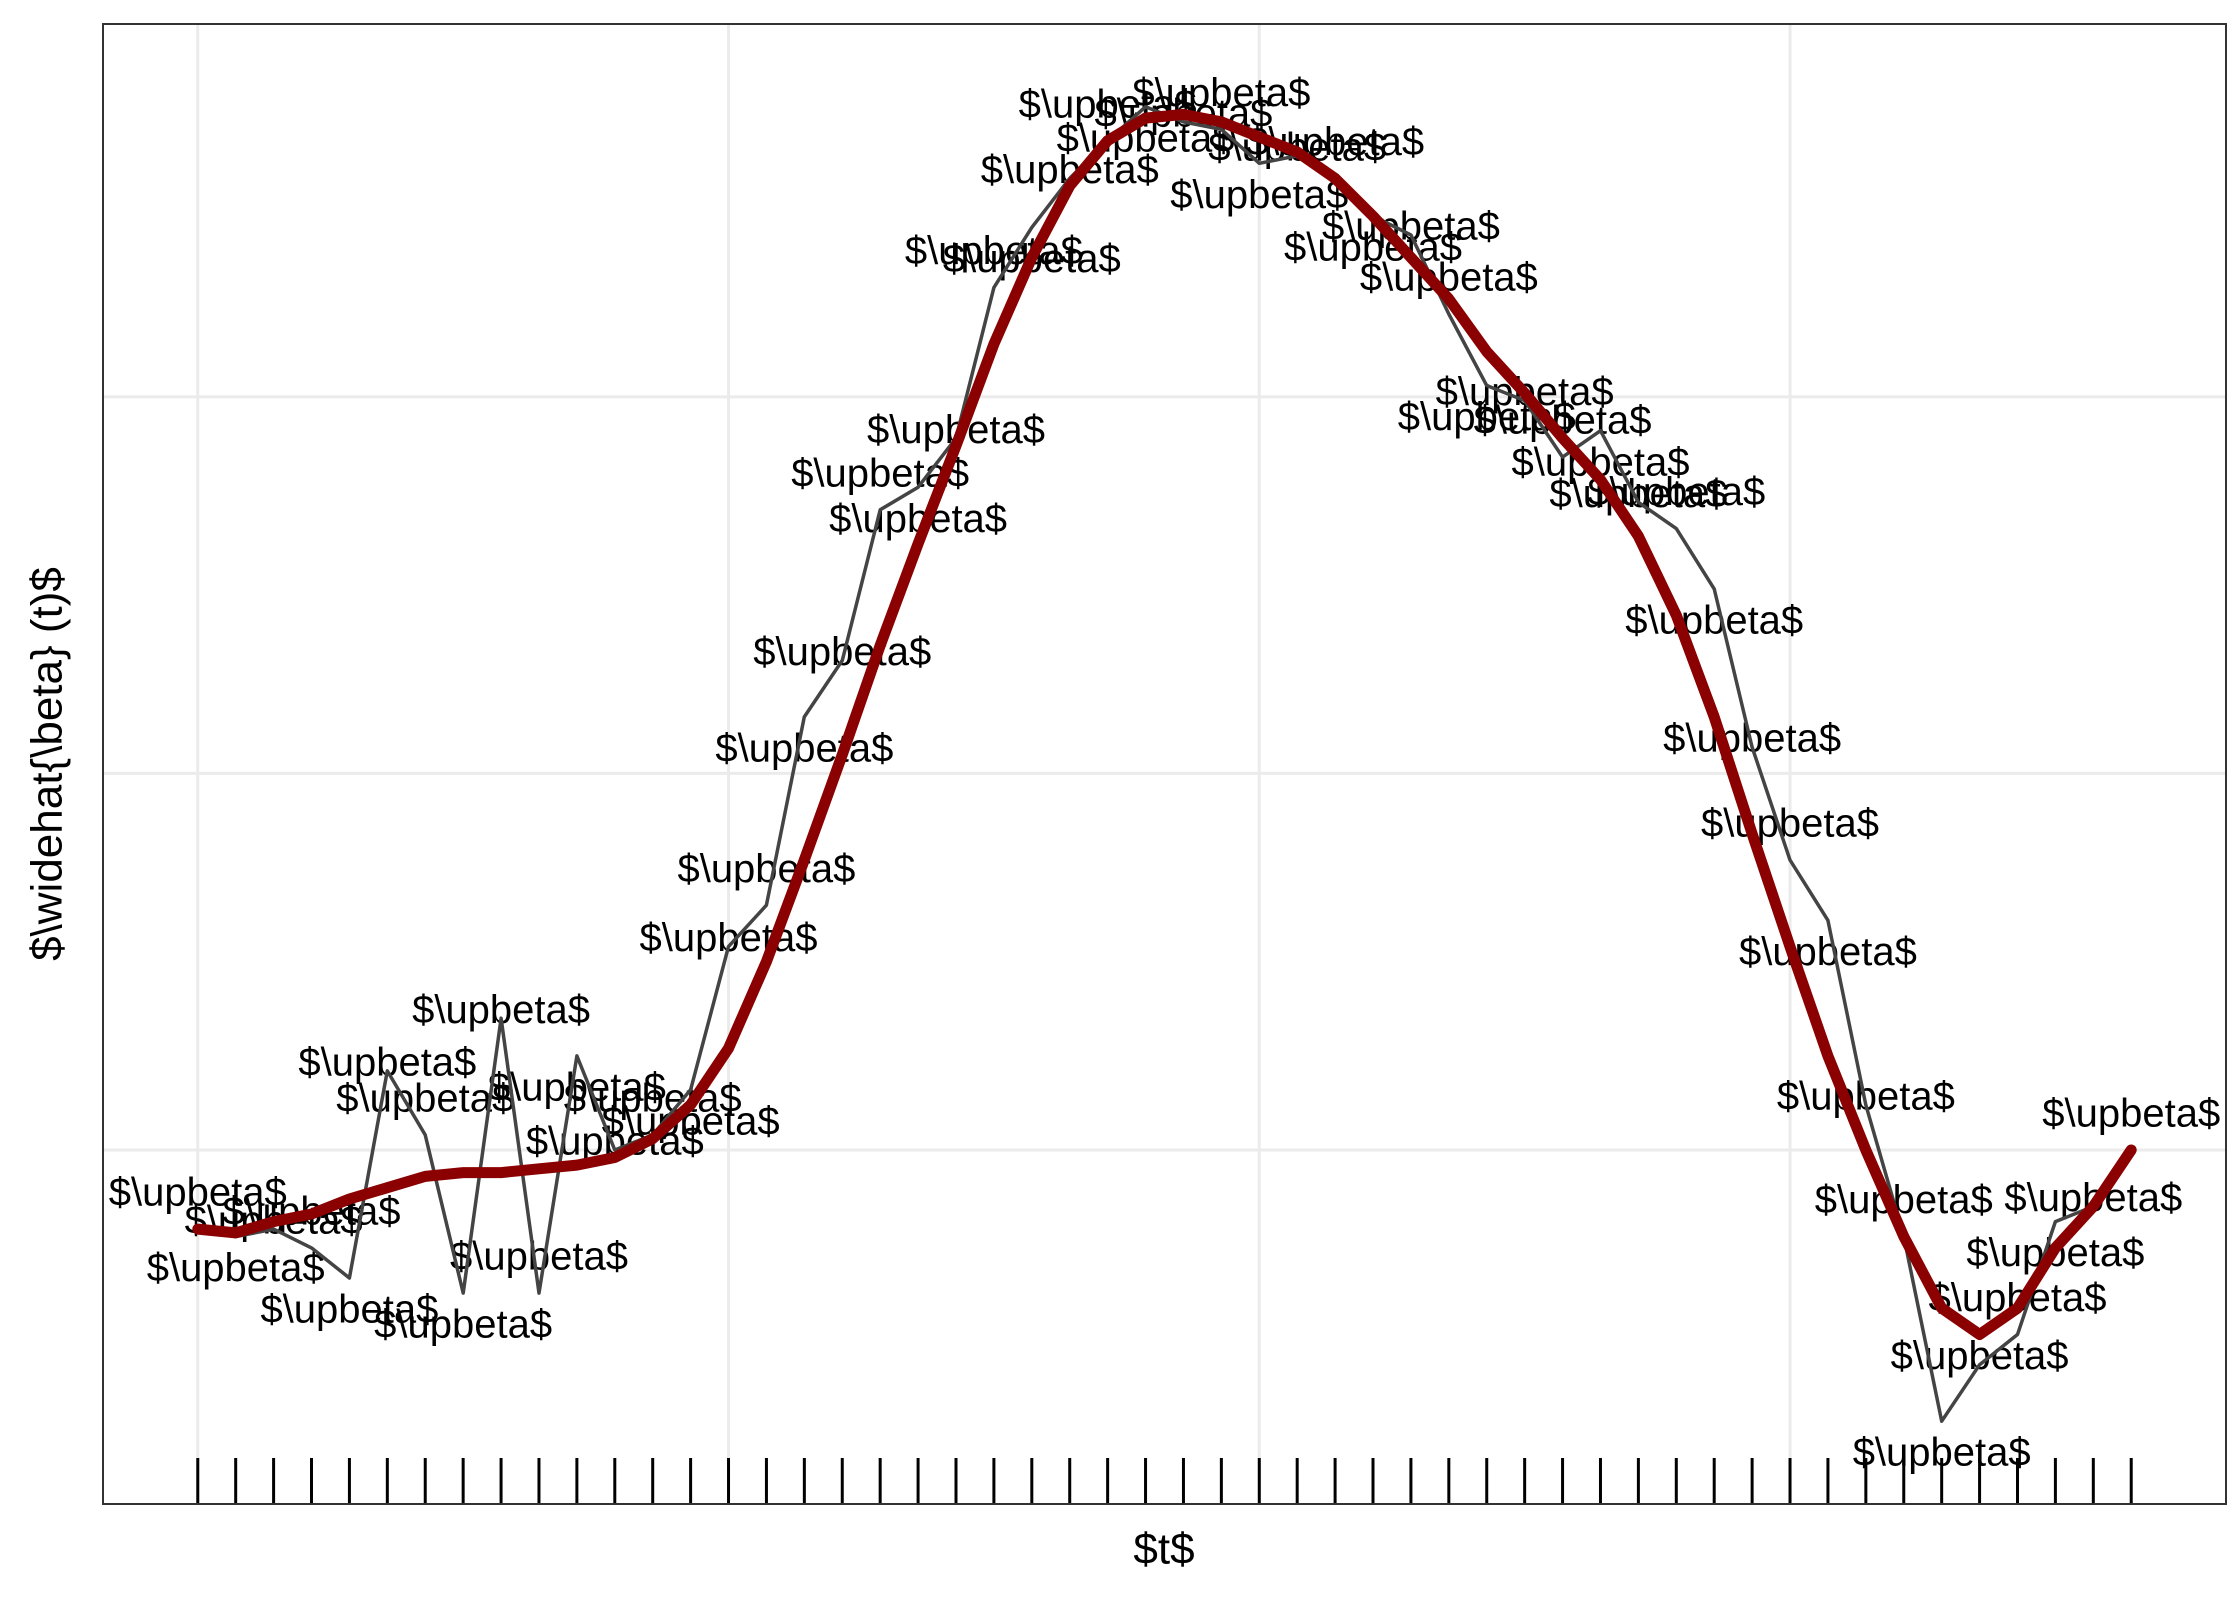  Describe the element at coordinates (1163, 1549) in the screenshot. I see `x-axis-title: $t$` at that location.